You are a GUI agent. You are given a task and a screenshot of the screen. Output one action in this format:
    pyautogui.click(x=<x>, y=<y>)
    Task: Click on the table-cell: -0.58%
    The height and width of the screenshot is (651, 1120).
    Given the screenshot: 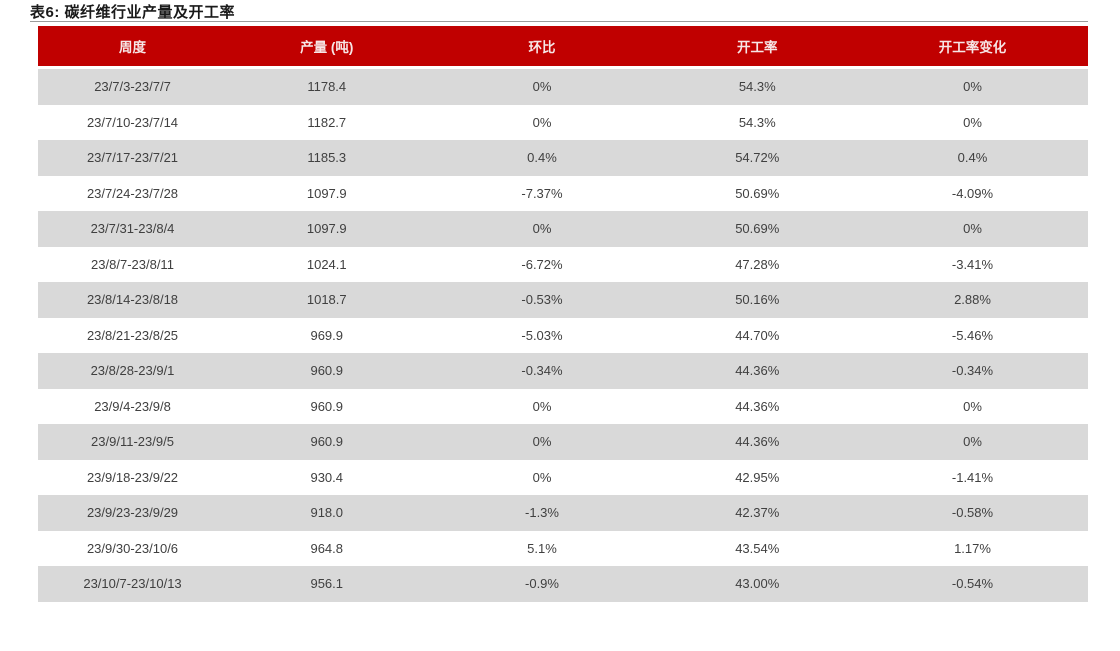 What is the action you would take?
    pyautogui.click(x=972, y=513)
    